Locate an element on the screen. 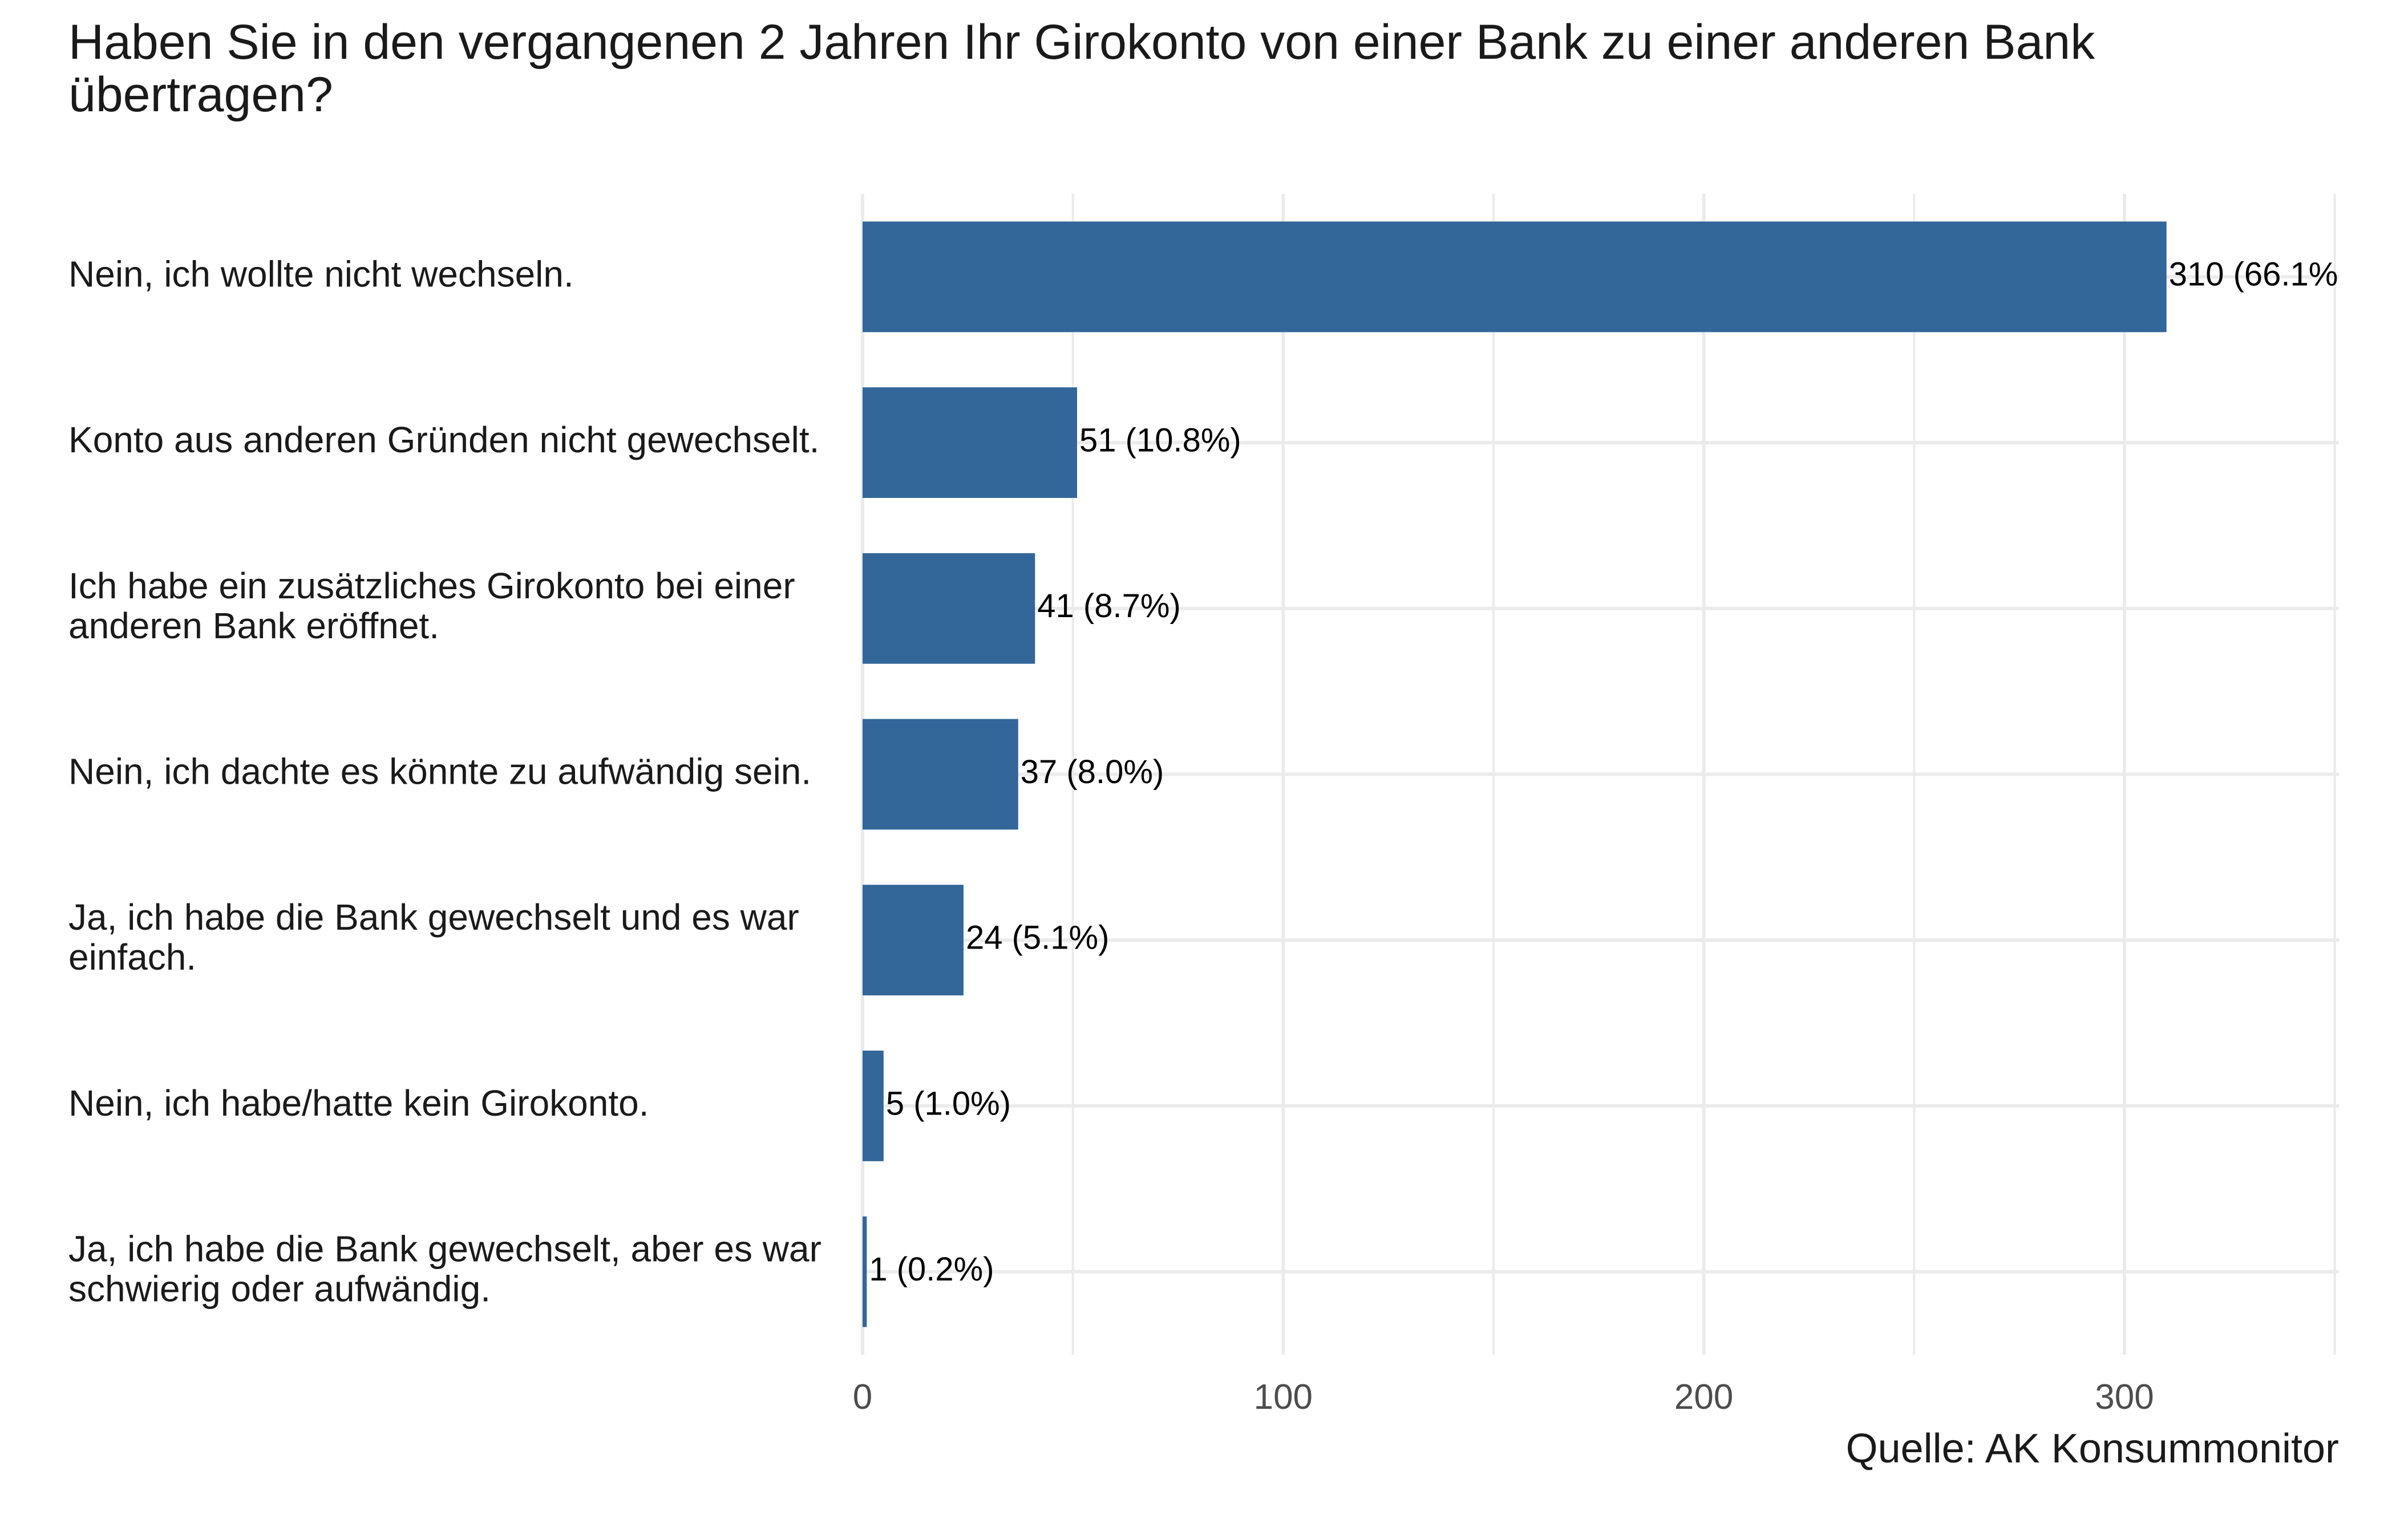  x-tick-label: 300 is located at coordinates (2124, 1397).